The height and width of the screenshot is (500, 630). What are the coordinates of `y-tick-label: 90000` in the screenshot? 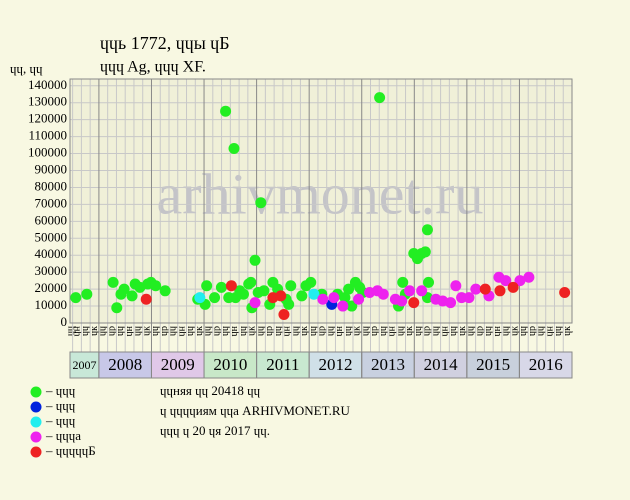 It's located at (51, 168).